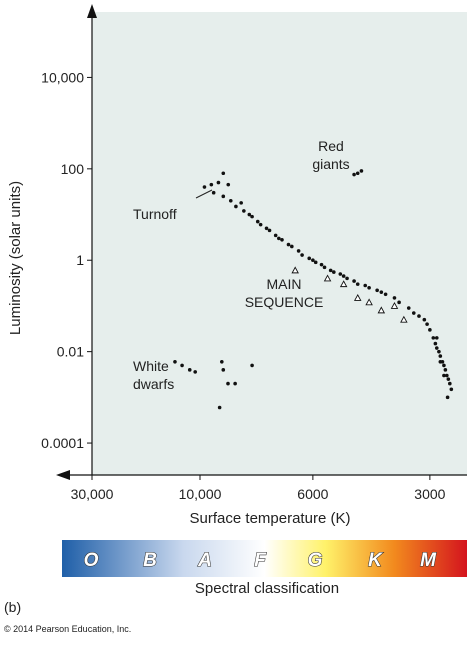 This screenshot has height=645, width=474. What do you see at coordinates (270, 518) in the screenshot?
I see `x-axis-label: Surface temperature (K)` at bounding box center [270, 518].